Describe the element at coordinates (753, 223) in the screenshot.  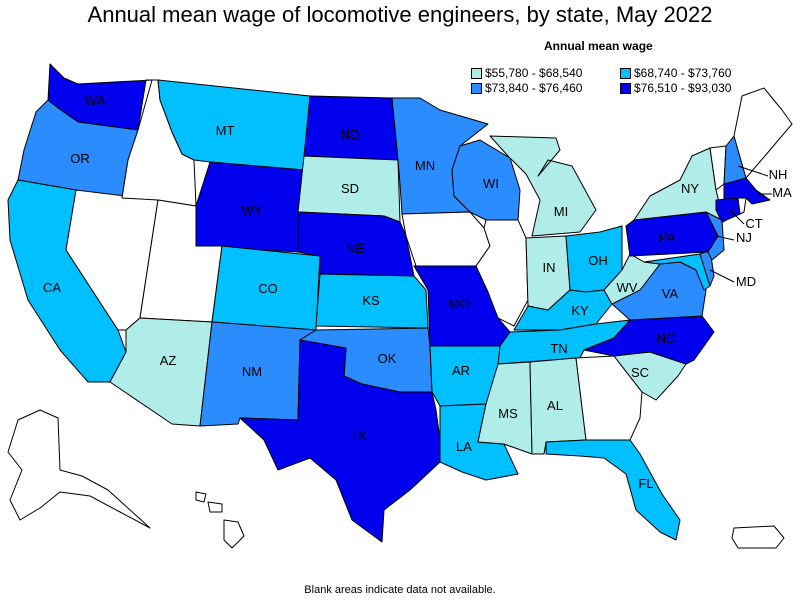
I see `state-label-ct: CT` at that location.